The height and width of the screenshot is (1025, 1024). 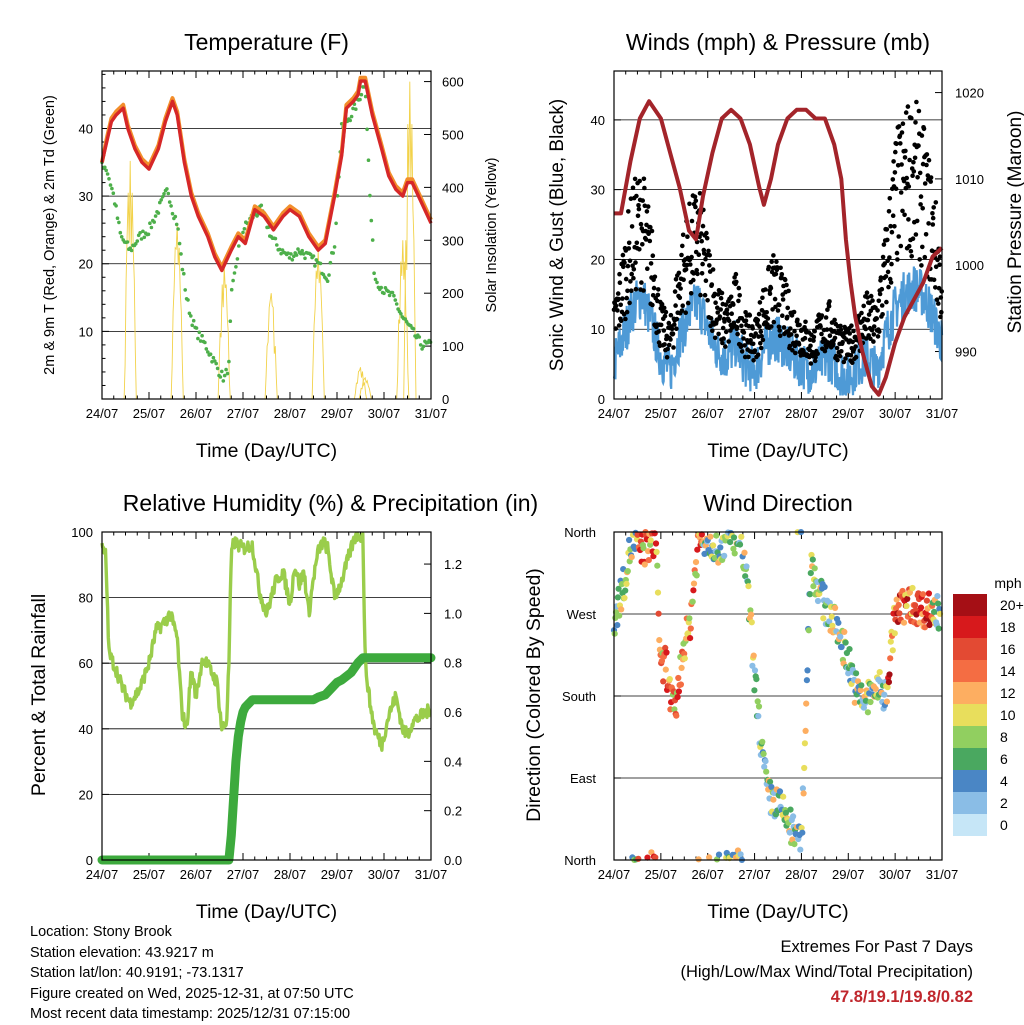 I want to click on direction-title: Wind Direction, so click(x=778, y=503).